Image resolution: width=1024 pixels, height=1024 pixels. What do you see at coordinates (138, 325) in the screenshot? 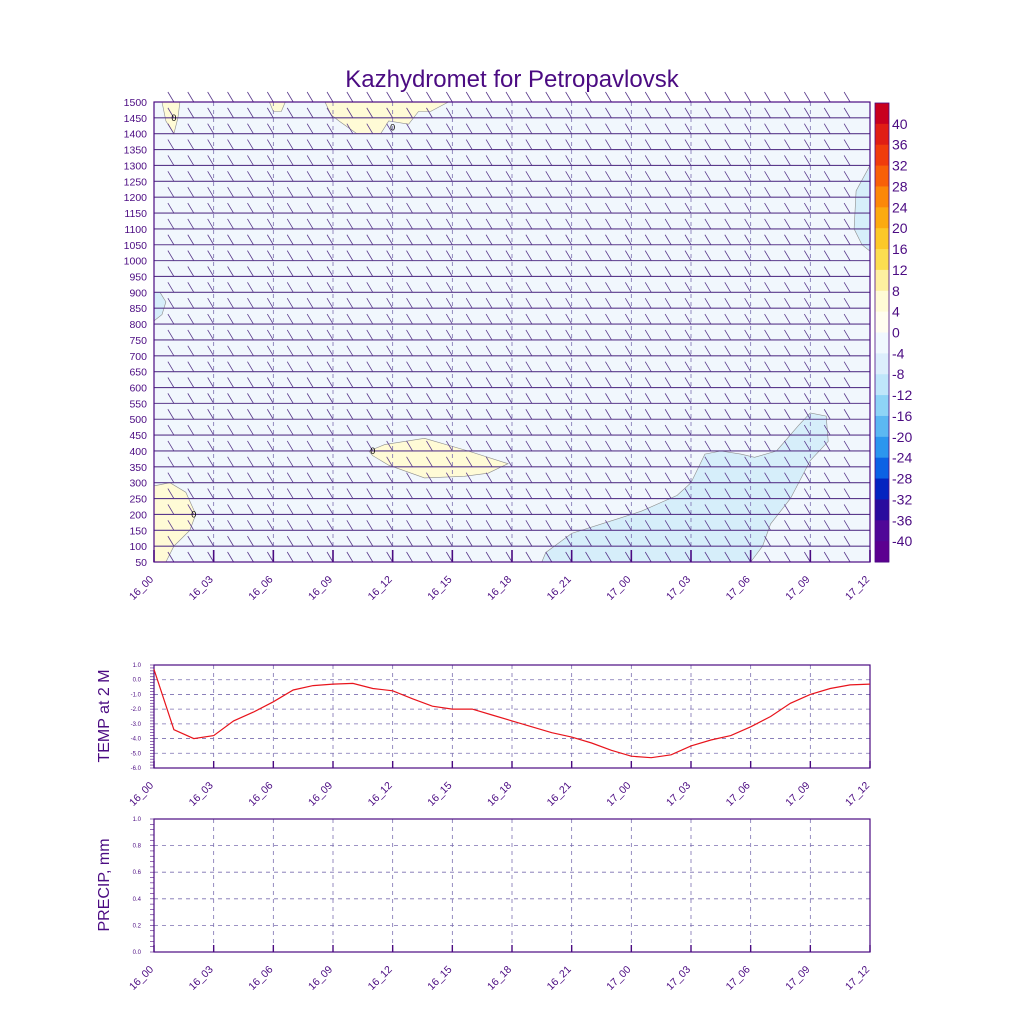
I see `heatmap-y-tick-label: 800` at bounding box center [138, 325].